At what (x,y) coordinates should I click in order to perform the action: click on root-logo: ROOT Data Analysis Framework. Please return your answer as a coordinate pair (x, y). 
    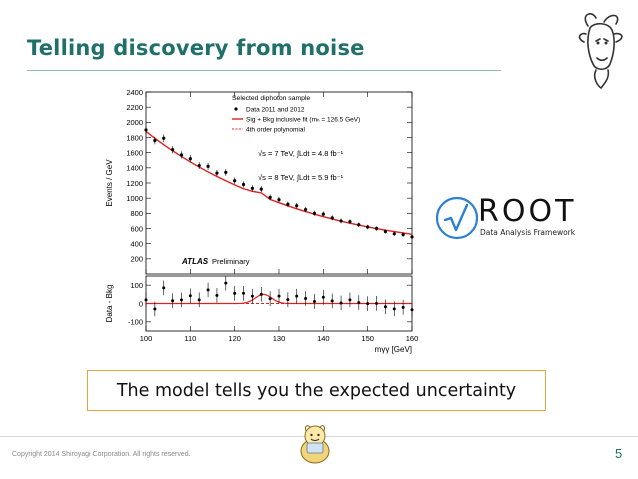
    Looking at the image, I should click on (506, 219).